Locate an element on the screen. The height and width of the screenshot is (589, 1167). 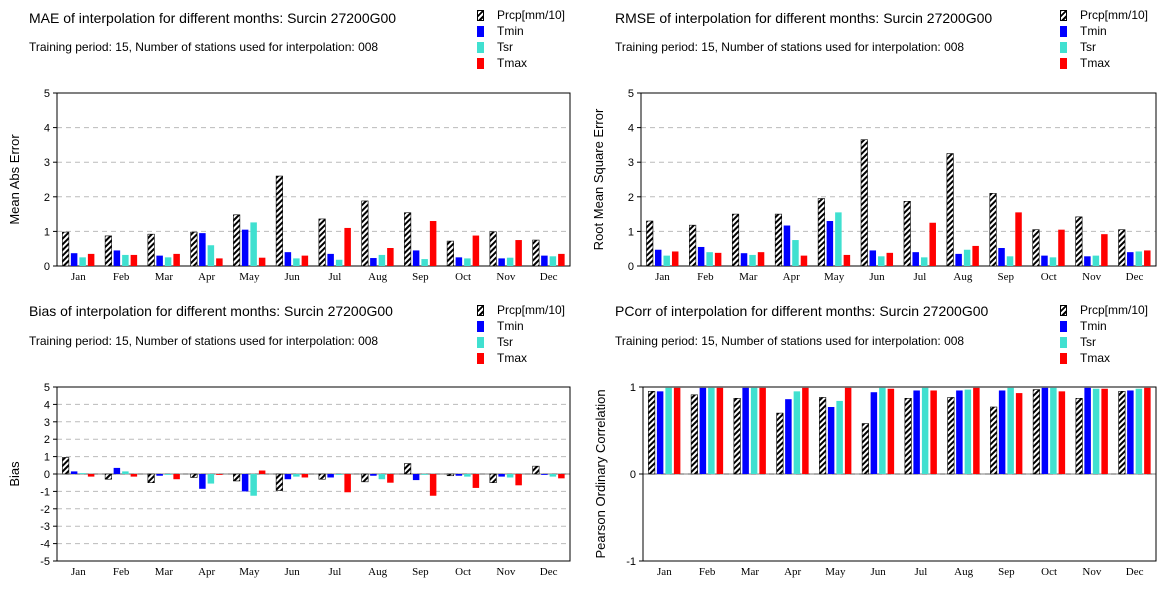
legend-label: Tmax is located at coordinates (512, 358).